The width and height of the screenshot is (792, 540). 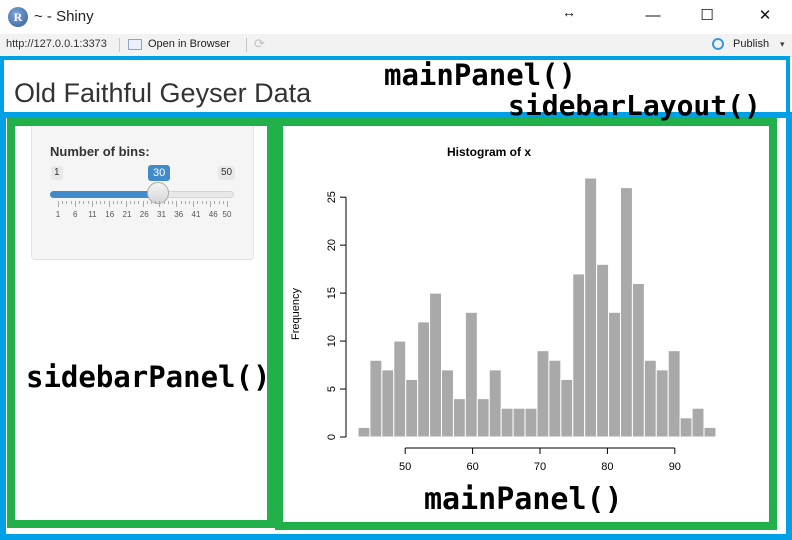 I want to click on publish-icon, so click(x=718, y=44).